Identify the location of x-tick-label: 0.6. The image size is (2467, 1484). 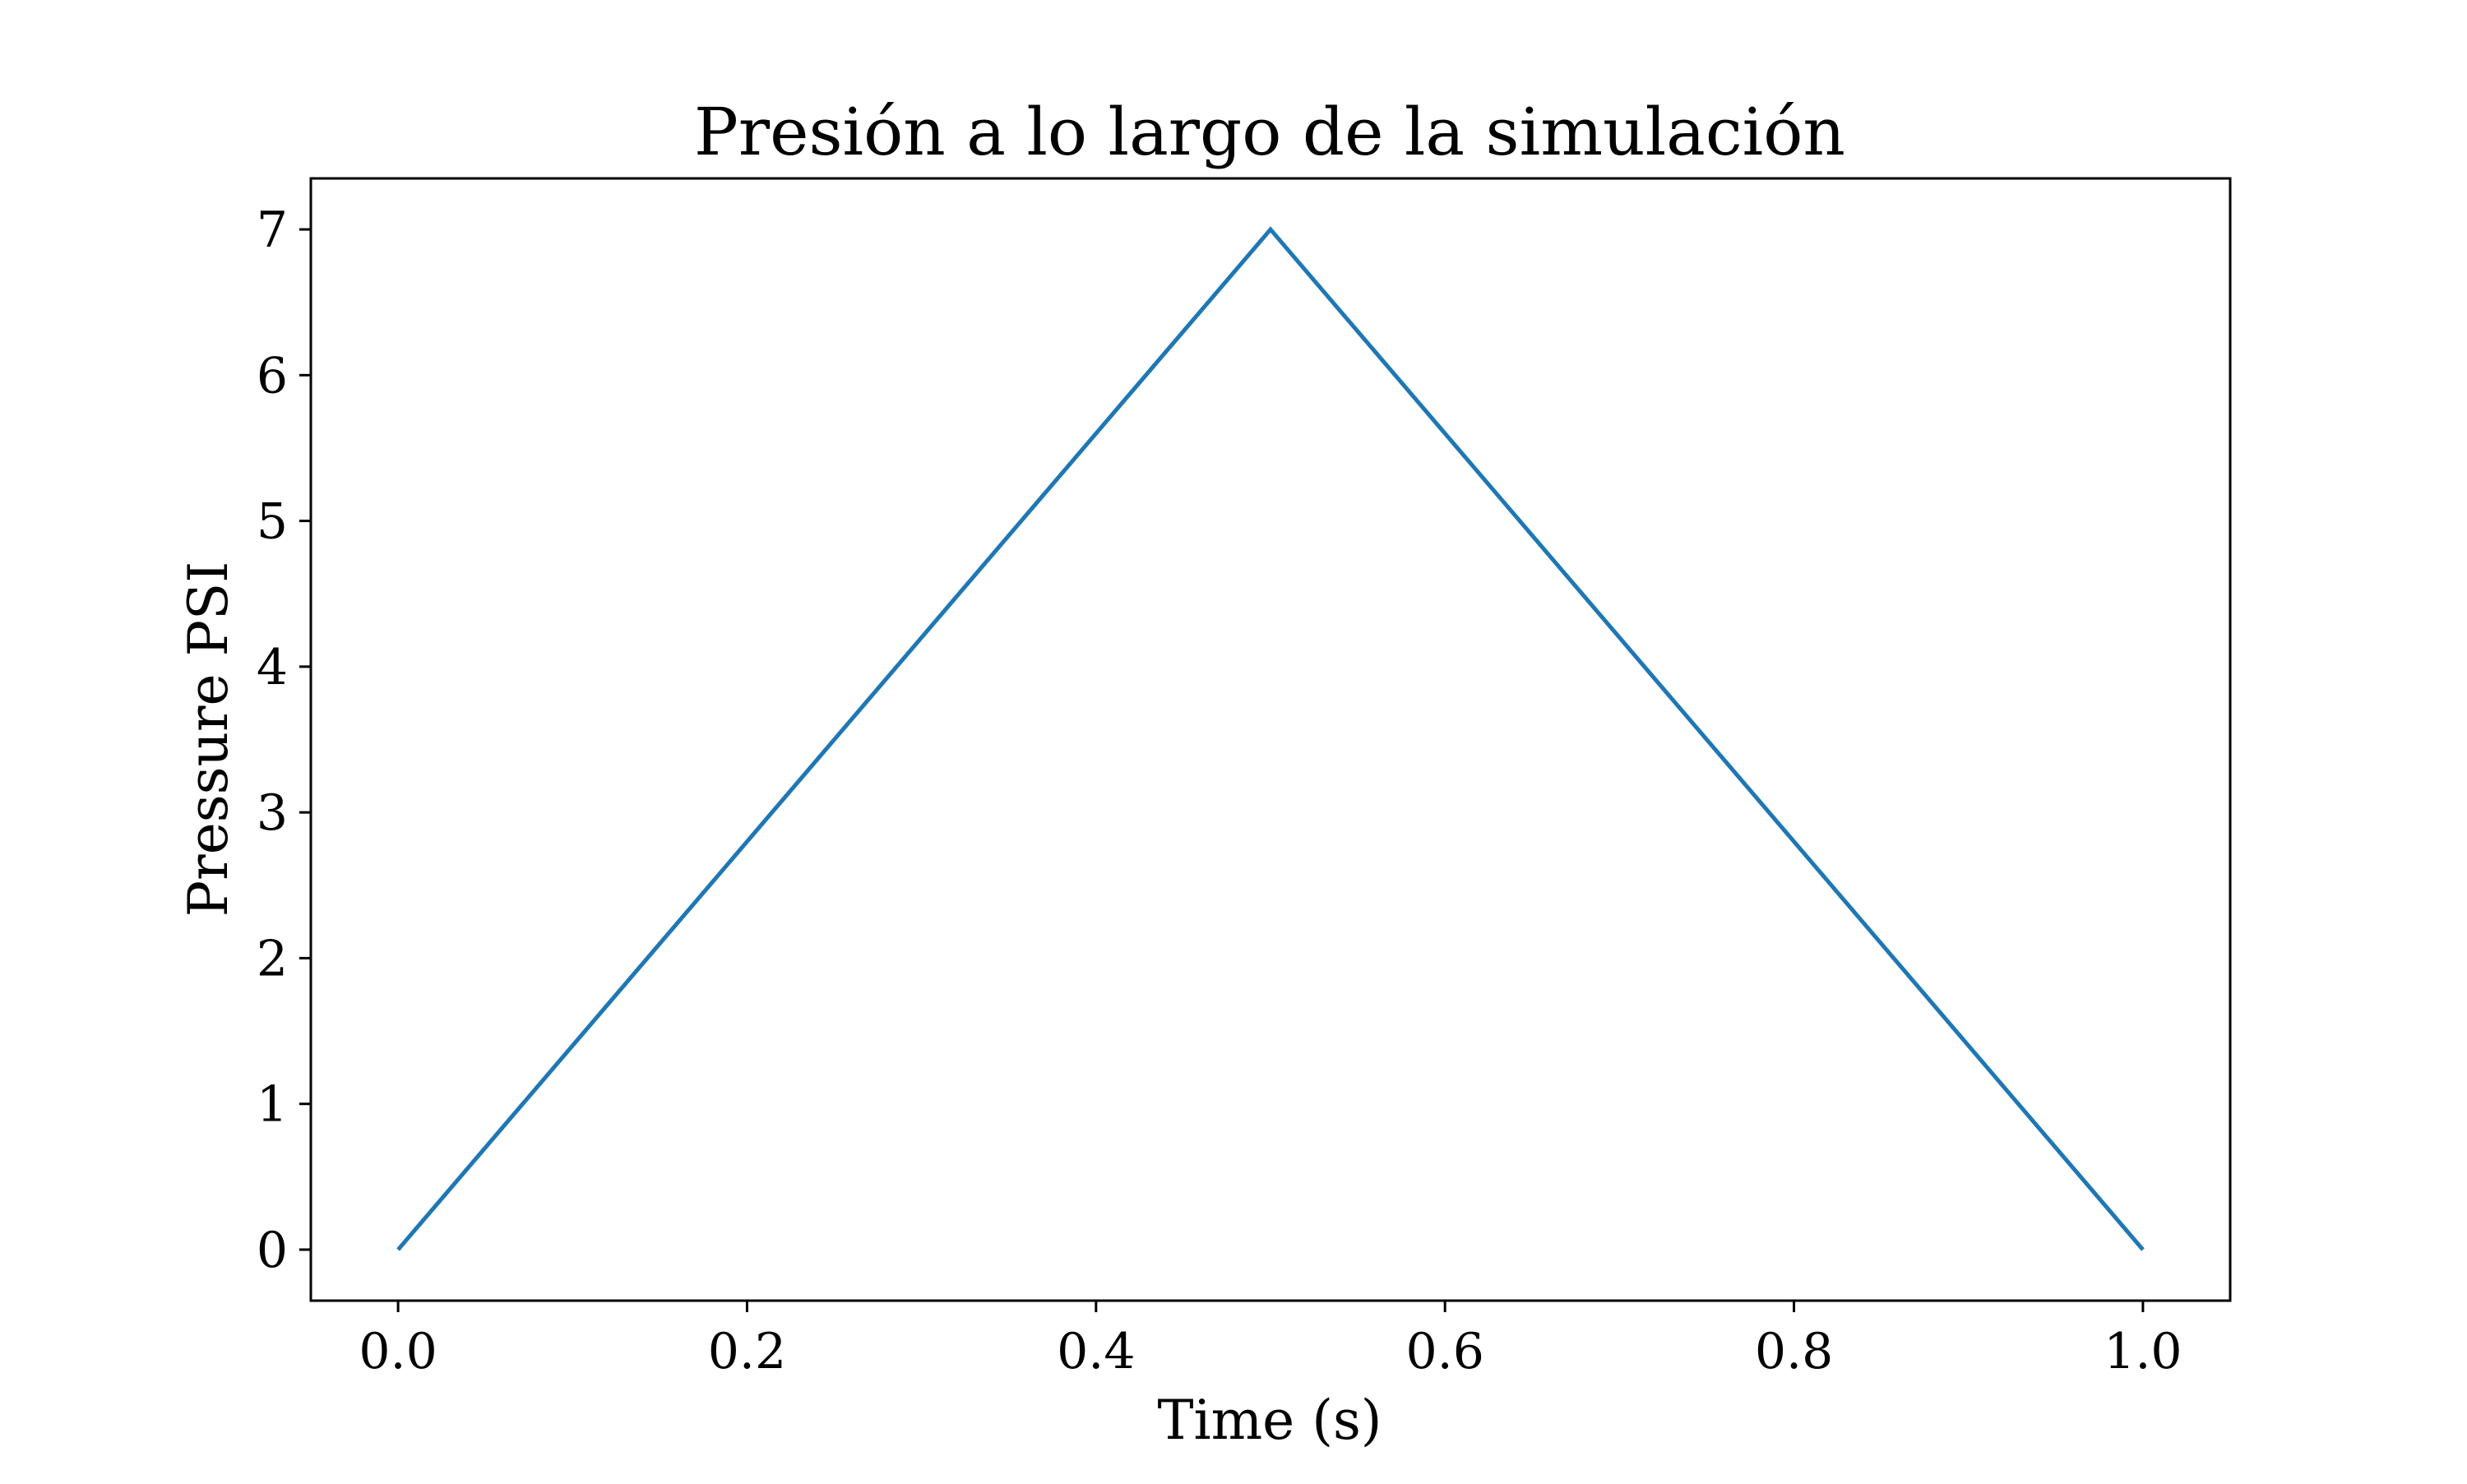
(1444, 1352).